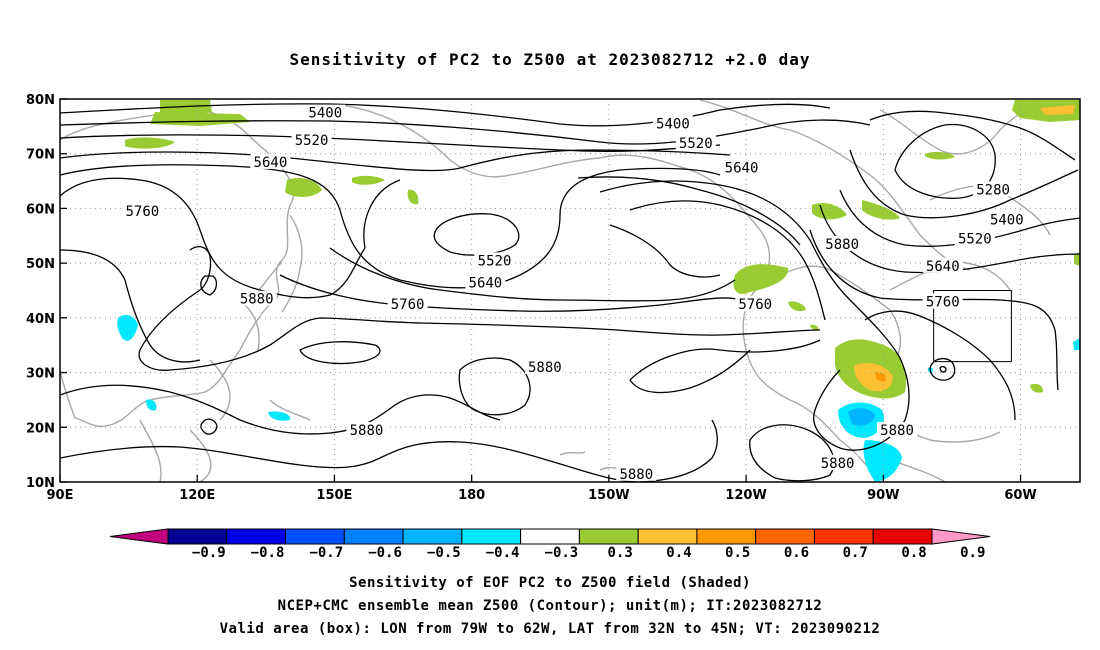 This screenshot has height=650, width=1100. I want to click on valid-area-box, so click(972, 326).